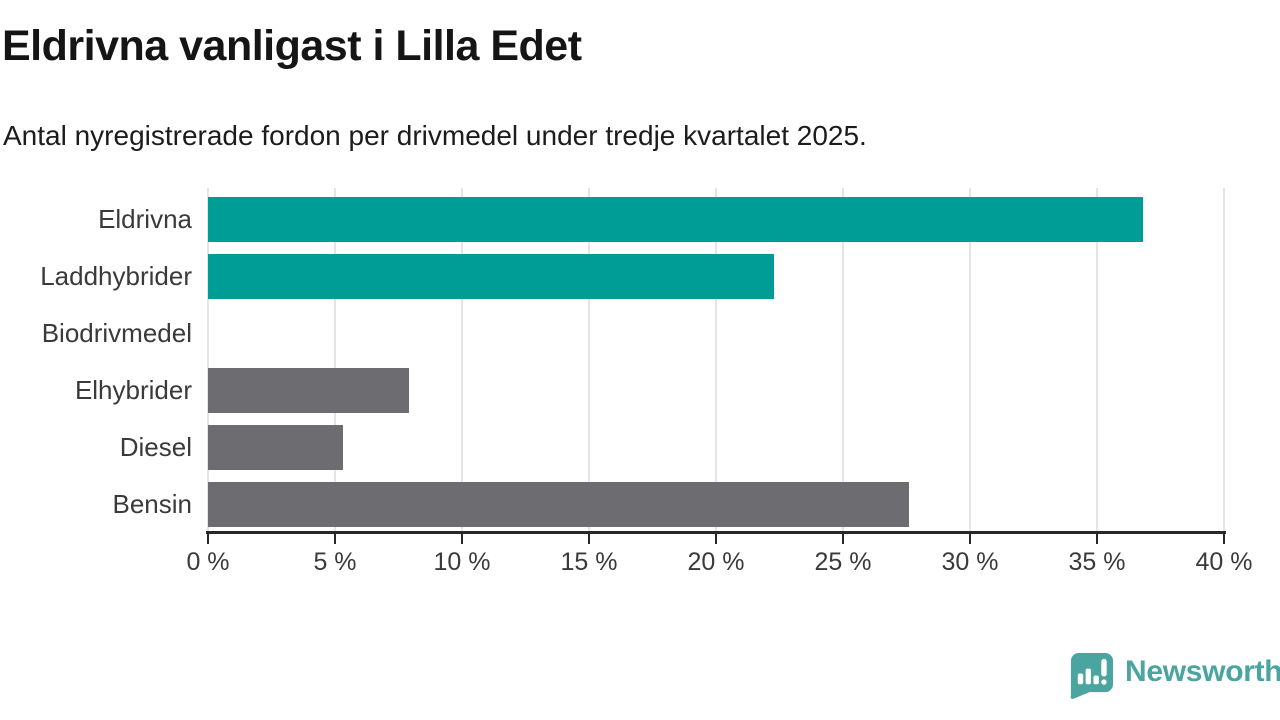 This screenshot has height=720, width=1280. I want to click on x-tick-label: 20 %, so click(716, 562).